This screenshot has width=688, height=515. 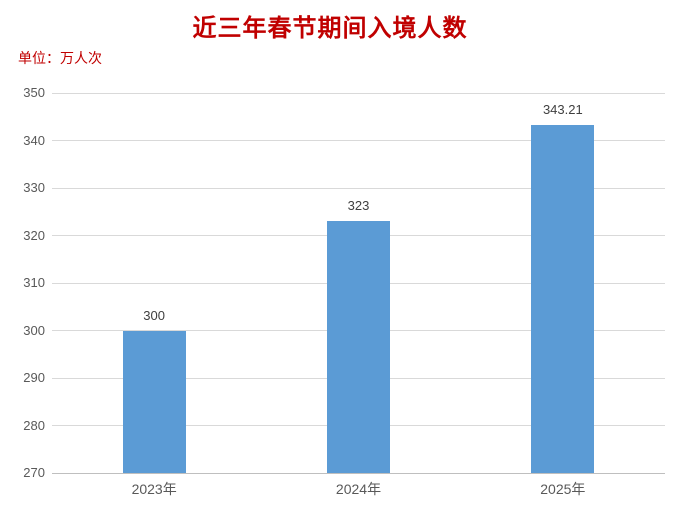 What do you see at coordinates (34, 472) in the screenshot?
I see `y-tick-label: 270` at bounding box center [34, 472].